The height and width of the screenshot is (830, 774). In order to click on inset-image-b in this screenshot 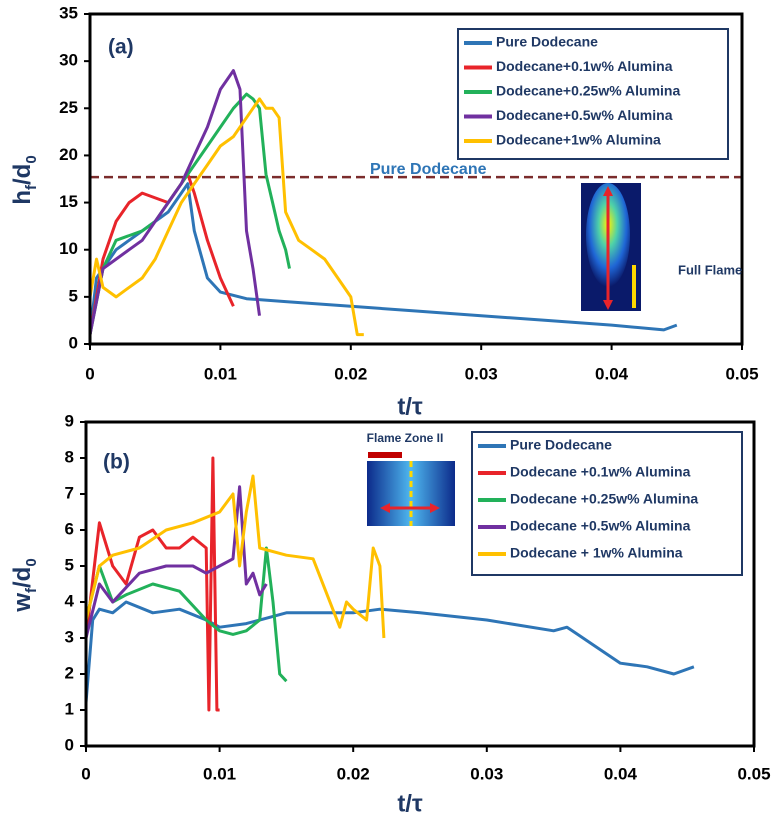, I will do `click(411, 489)`.